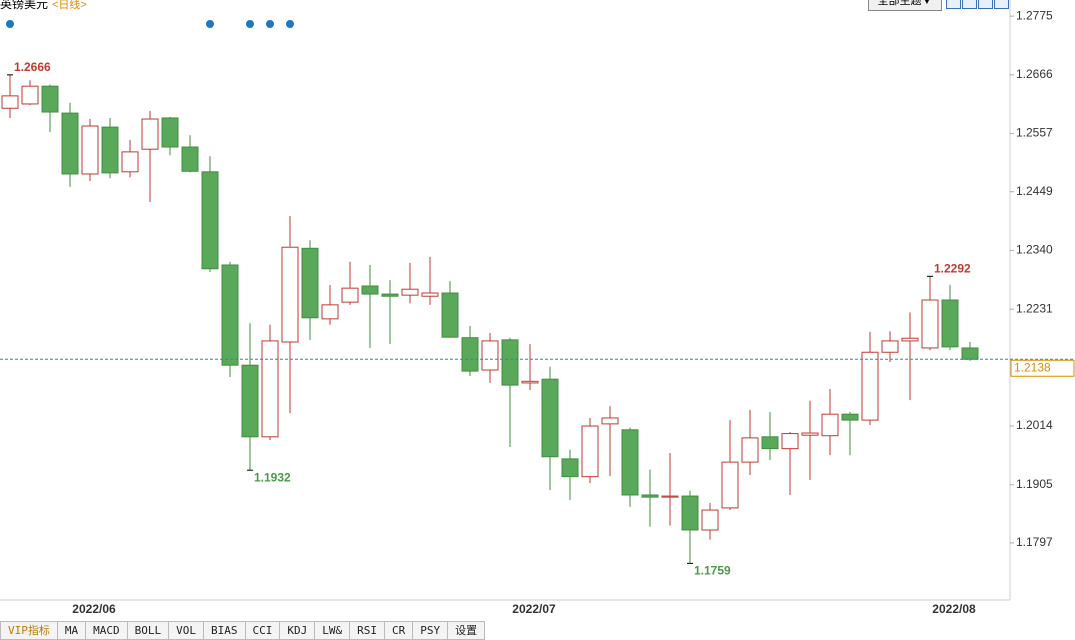  What do you see at coordinates (32, 67) in the screenshot?
I see `annotation-label: 1.2666` at bounding box center [32, 67].